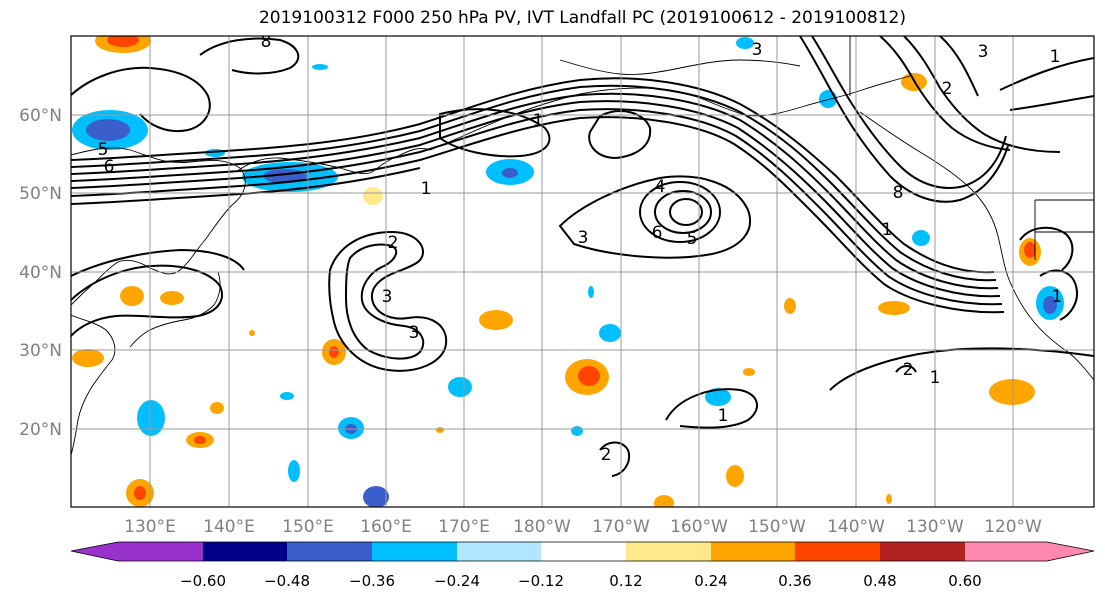 Image resolution: width=1105 pixels, height=601 pixels. What do you see at coordinates (464, 527) in the screenshot?
I see `lon-label: 170°E` at bounding box center [464, 527].